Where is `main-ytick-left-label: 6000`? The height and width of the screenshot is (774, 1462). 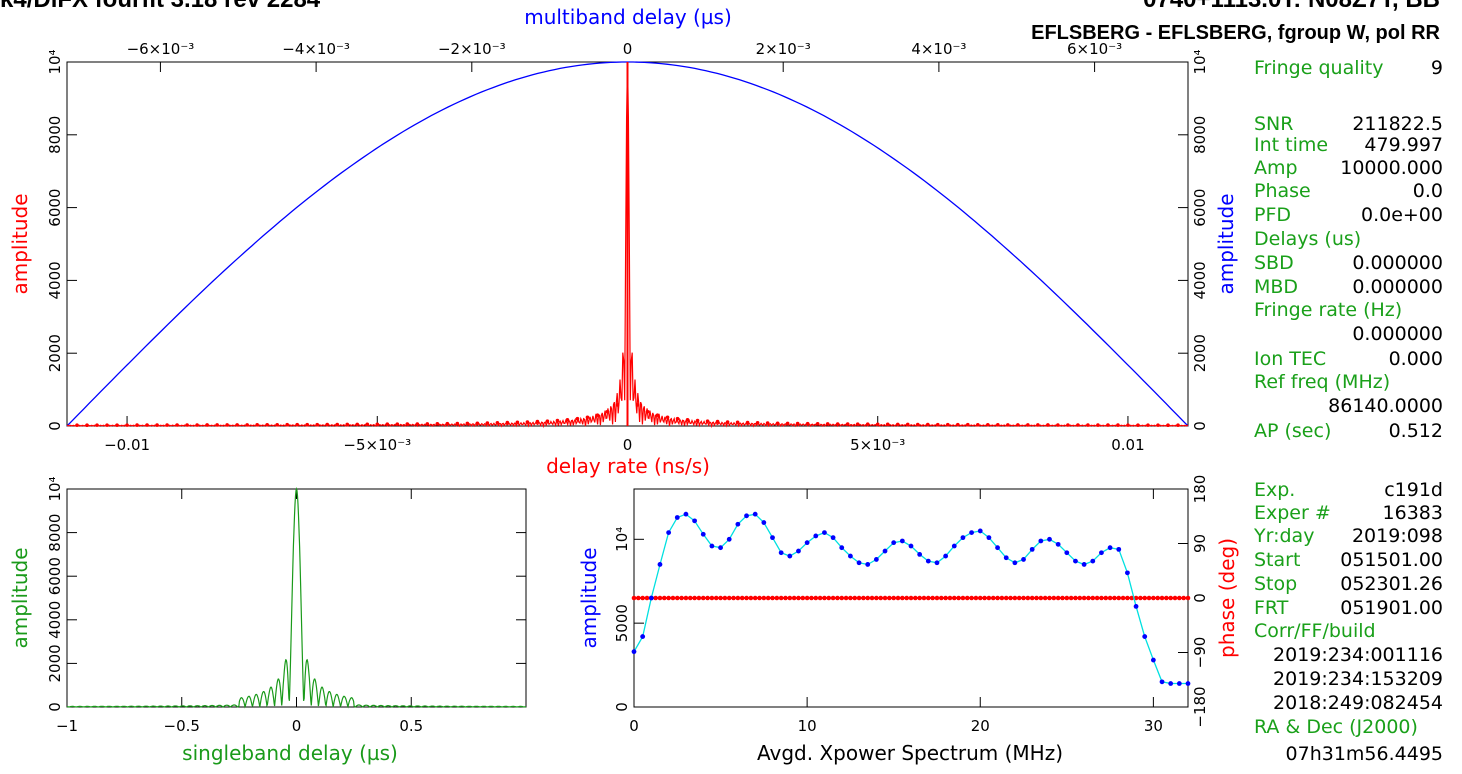 main-ytick-left-label: 6000 is located at coordinates (55, 208).